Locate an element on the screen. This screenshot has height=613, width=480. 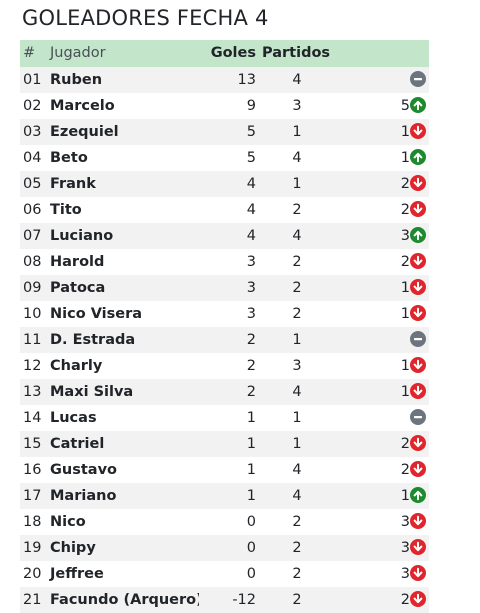
table-header-row: # Jugador Goles Partidos is located at coordinates (224, 53).